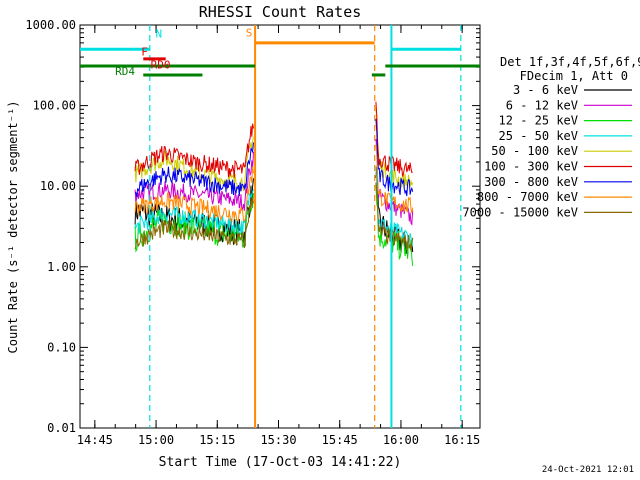 The height and width of the screenshot is (480, 640). Describe the element at coordinates (13, 227) in the screenshot. I see `y-axis-label: Count Rate (s⁻¹ detector segment⁻¹)` at that location.